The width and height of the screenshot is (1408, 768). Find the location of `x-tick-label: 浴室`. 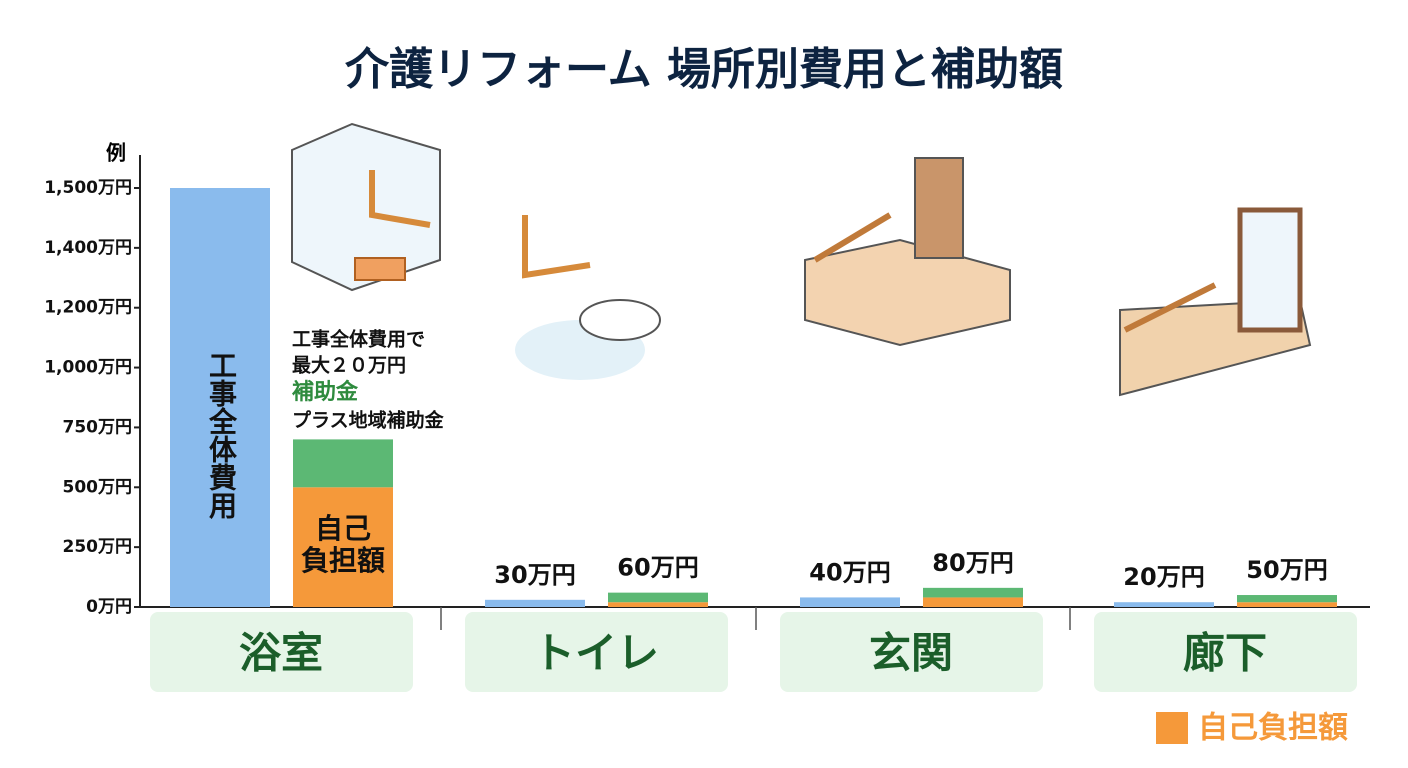

x-tick-label: 浴室 is located at coordinates (281, 653).